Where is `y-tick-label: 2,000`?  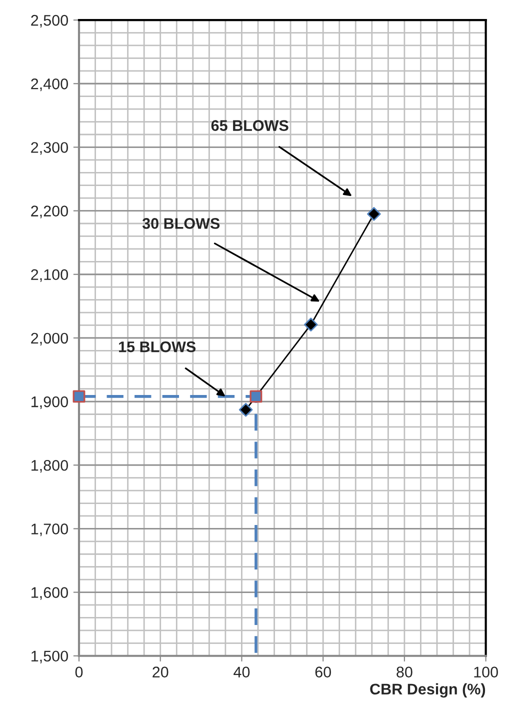
y-tick-label: 2,000 is located at coordinates (49, 339).